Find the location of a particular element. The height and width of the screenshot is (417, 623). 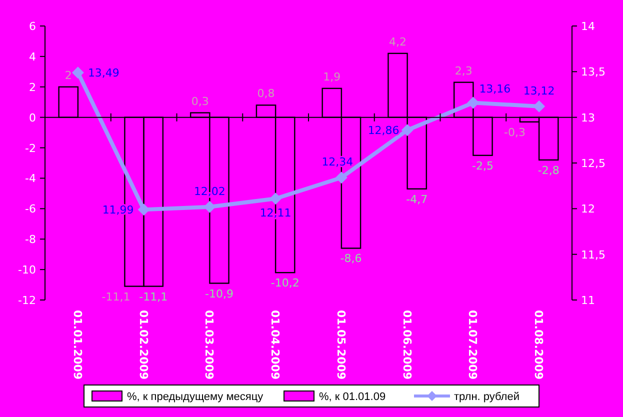

y-tick-label: -2 is located at coordinates (30, 148).